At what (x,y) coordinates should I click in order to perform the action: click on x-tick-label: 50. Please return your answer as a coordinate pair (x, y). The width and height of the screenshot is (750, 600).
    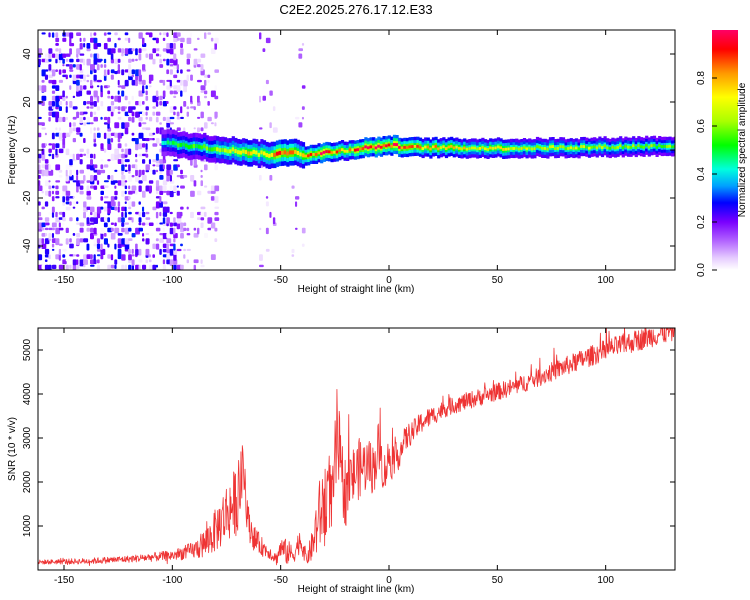
    Looking at the image, I should click on (498, 280).